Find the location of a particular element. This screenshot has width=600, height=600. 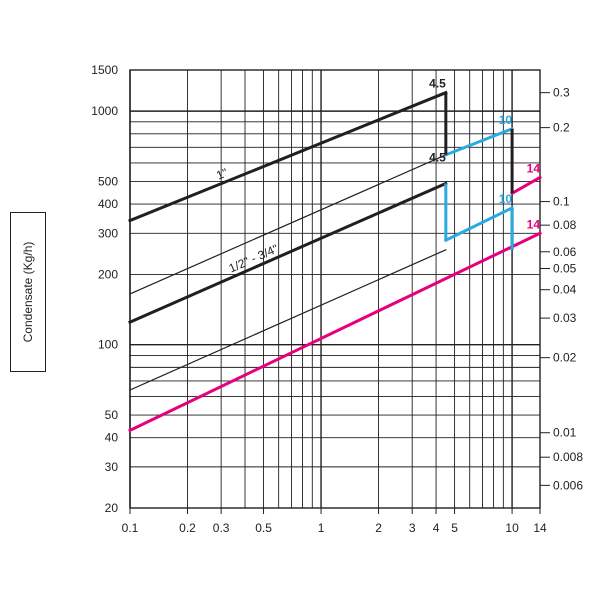

x-tick-label: 4 is located at coordinates (436, 528).